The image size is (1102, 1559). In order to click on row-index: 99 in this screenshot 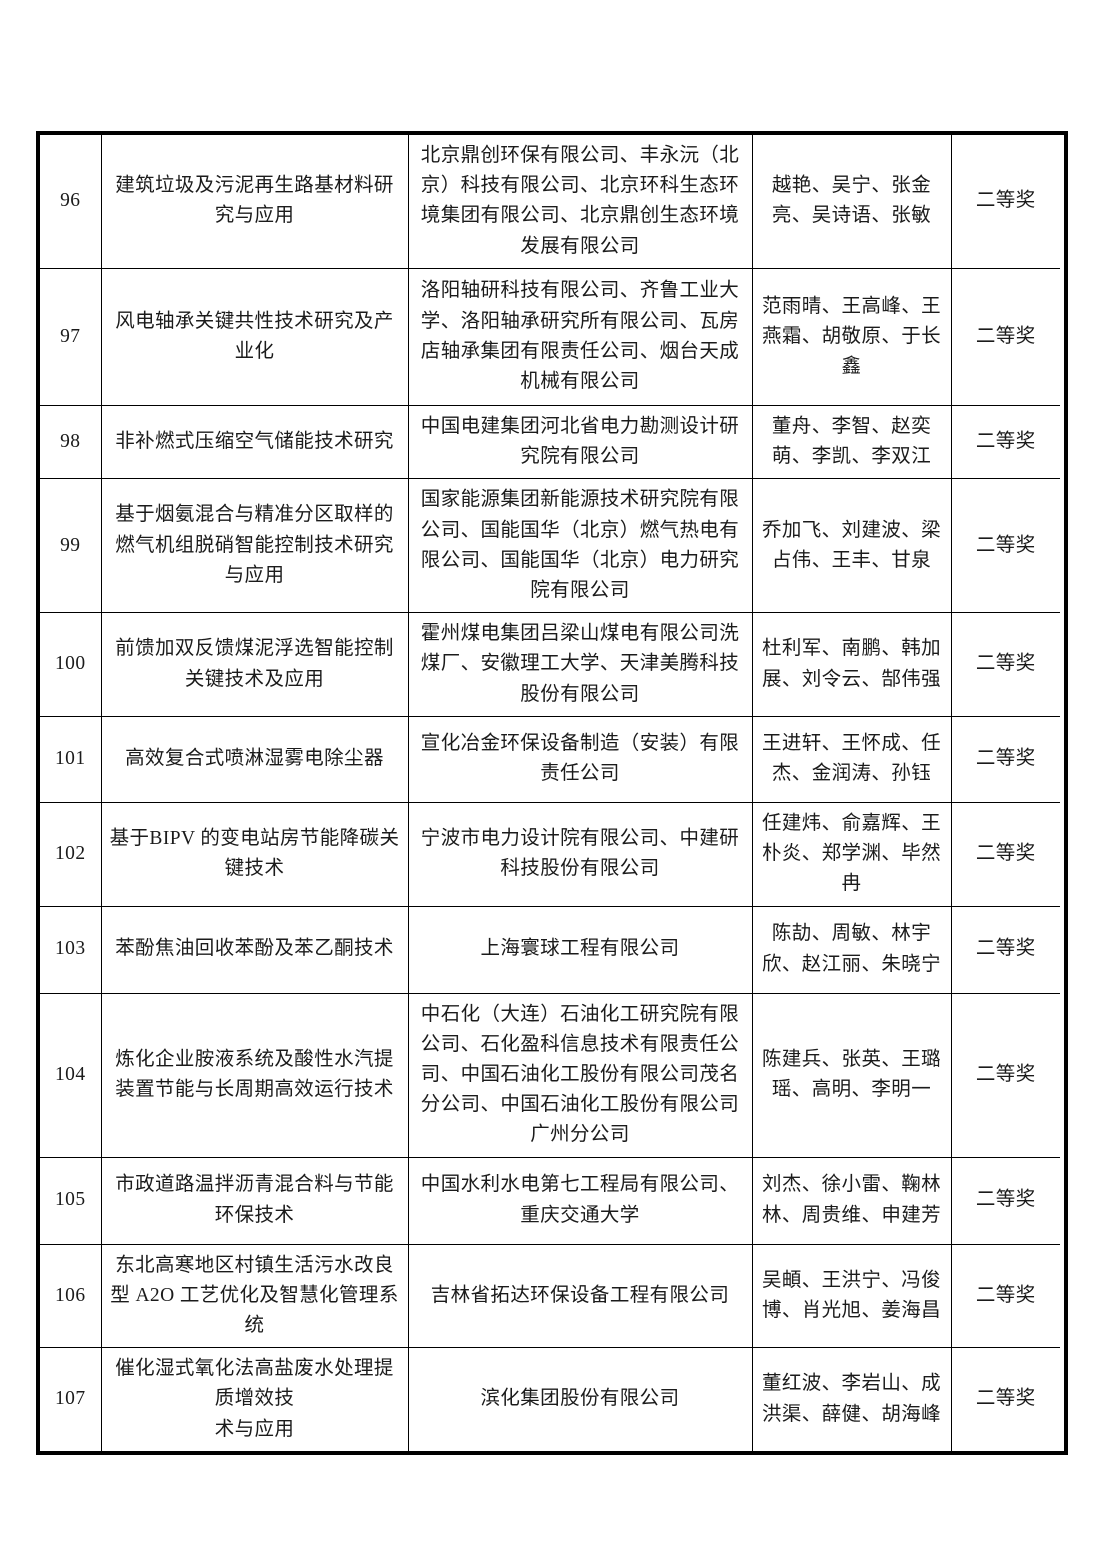, I will do `click(71, 546)`.